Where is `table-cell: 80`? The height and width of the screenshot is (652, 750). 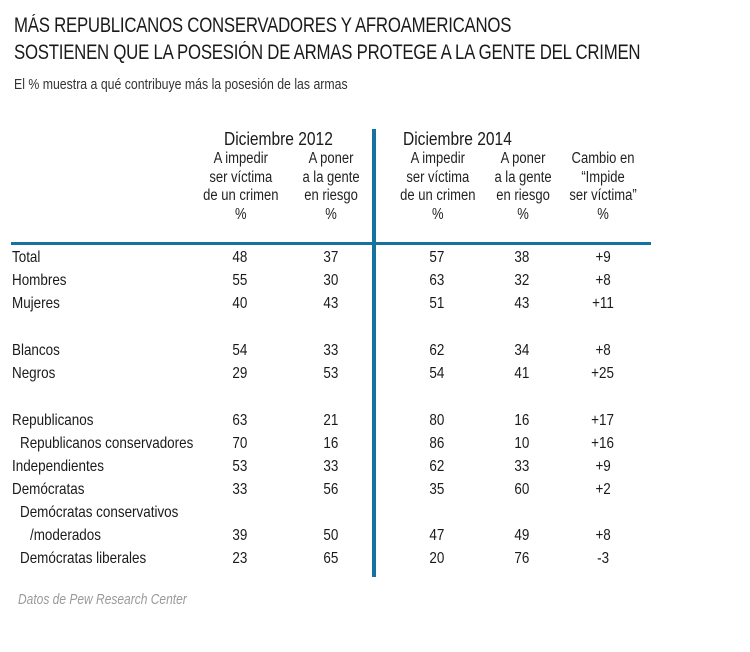
table-cell: 80 is located at coordinates (437, 421).